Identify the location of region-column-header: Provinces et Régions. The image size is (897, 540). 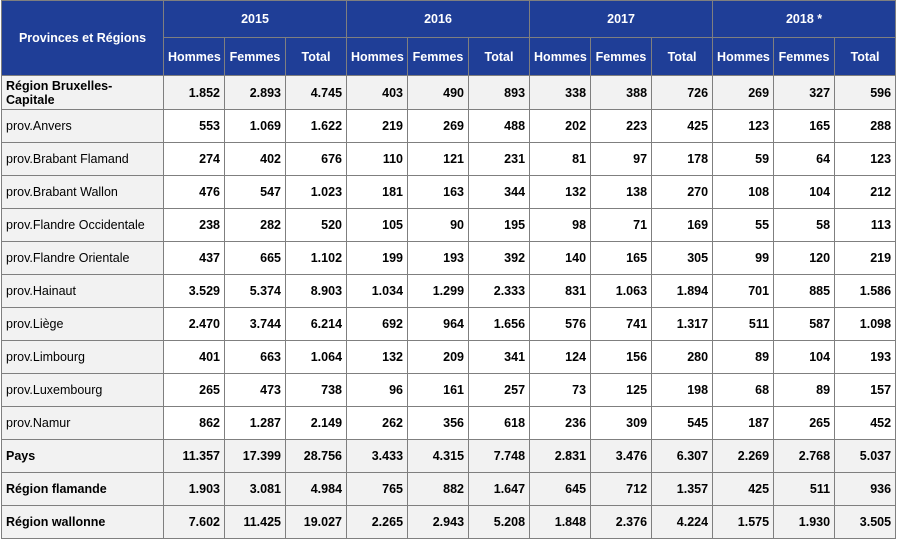
(82, 38).